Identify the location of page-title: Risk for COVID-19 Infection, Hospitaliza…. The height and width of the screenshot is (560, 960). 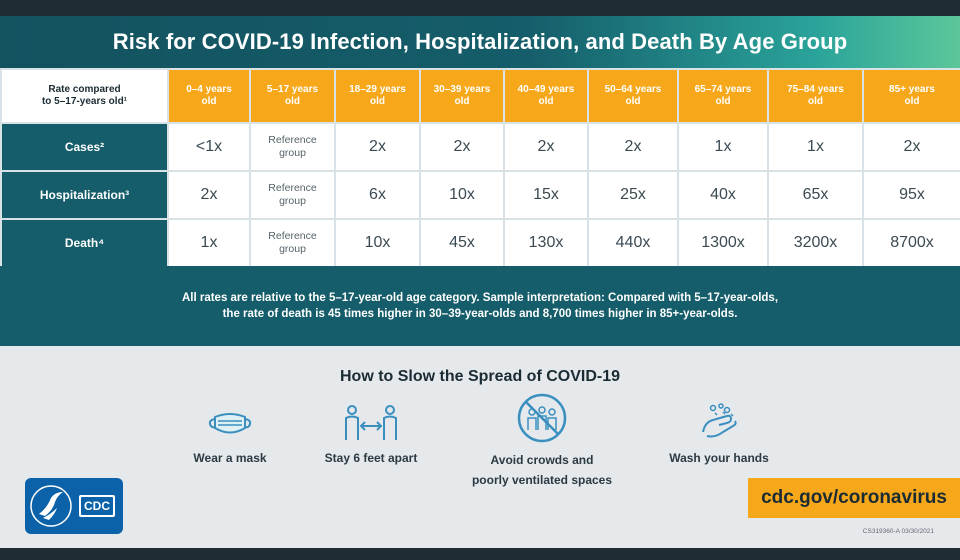
(480, 41).